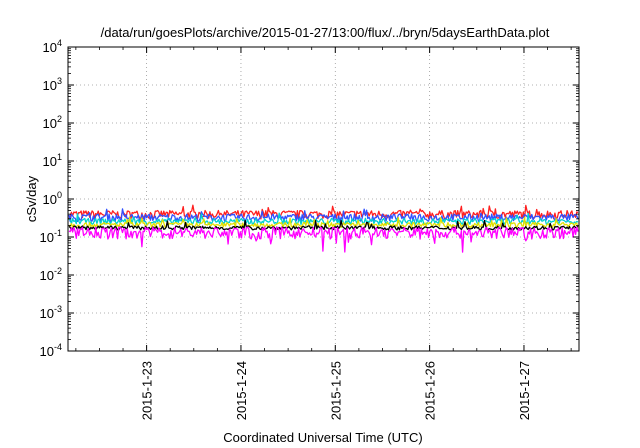 The image size is (640, 448). What do you see at coordinates (241, 390) in the screenshot?
I see `x-tick-label: 2015-1-24` at bounding box center [241, 390].